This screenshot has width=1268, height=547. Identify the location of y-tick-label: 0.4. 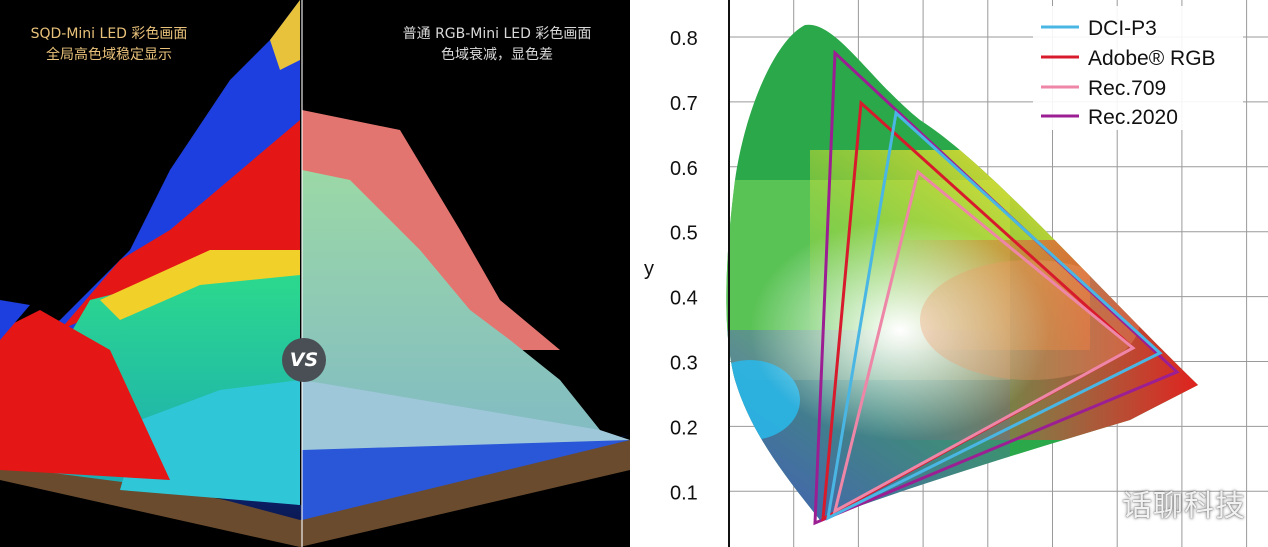
(684, 299).